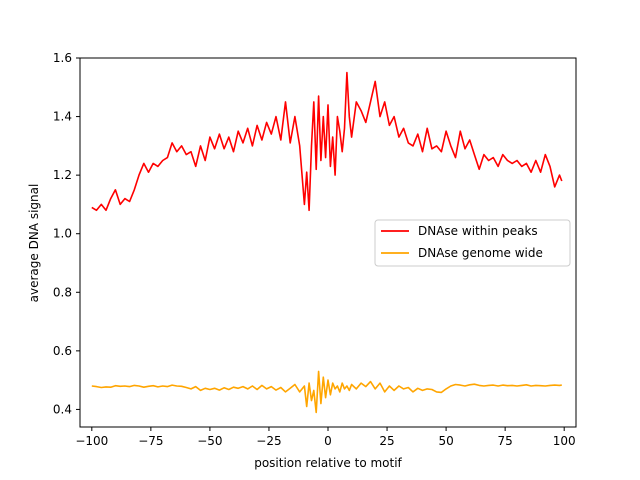 Image resolution: width=640 pixels, height=480 pixels. I want to click on x-tick-label: 100, so click(564, 441).